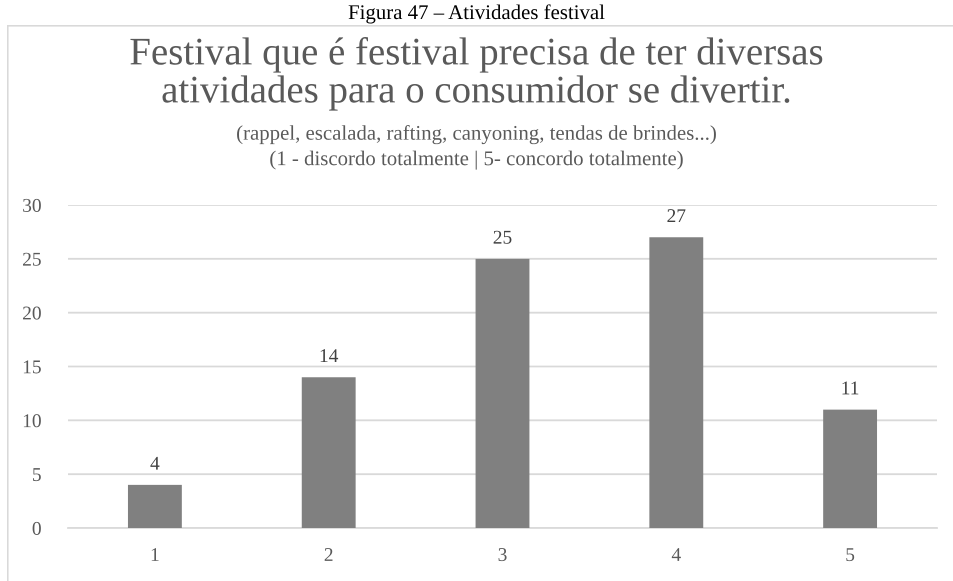 The width and height of the screenshot is (953, 581). Describe the element at coordinates (676, 554) in the screenshot. I see `x-tick-label: 4` at that location.